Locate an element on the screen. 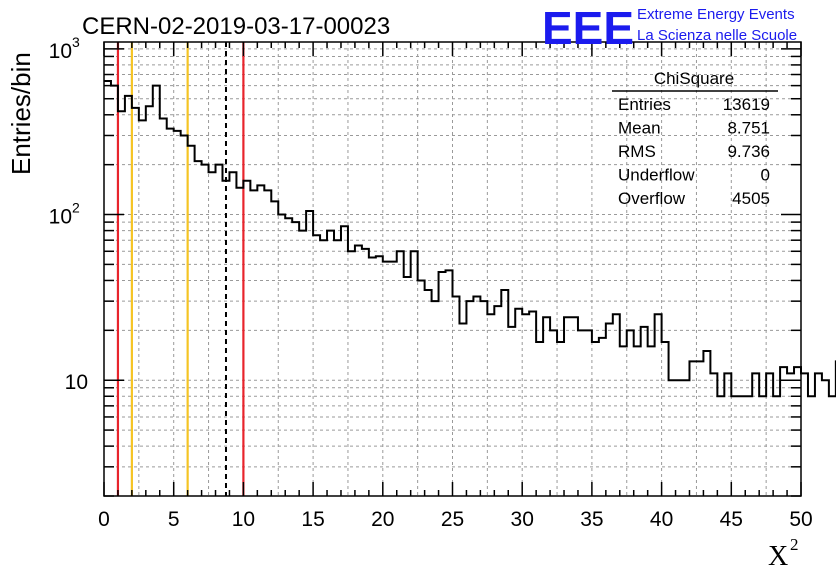 Image resolution: width=836 pixels, height=572 pixels. eee-logo-line2: La Scienza nelle Scuole is located at coordinates (717, 35).